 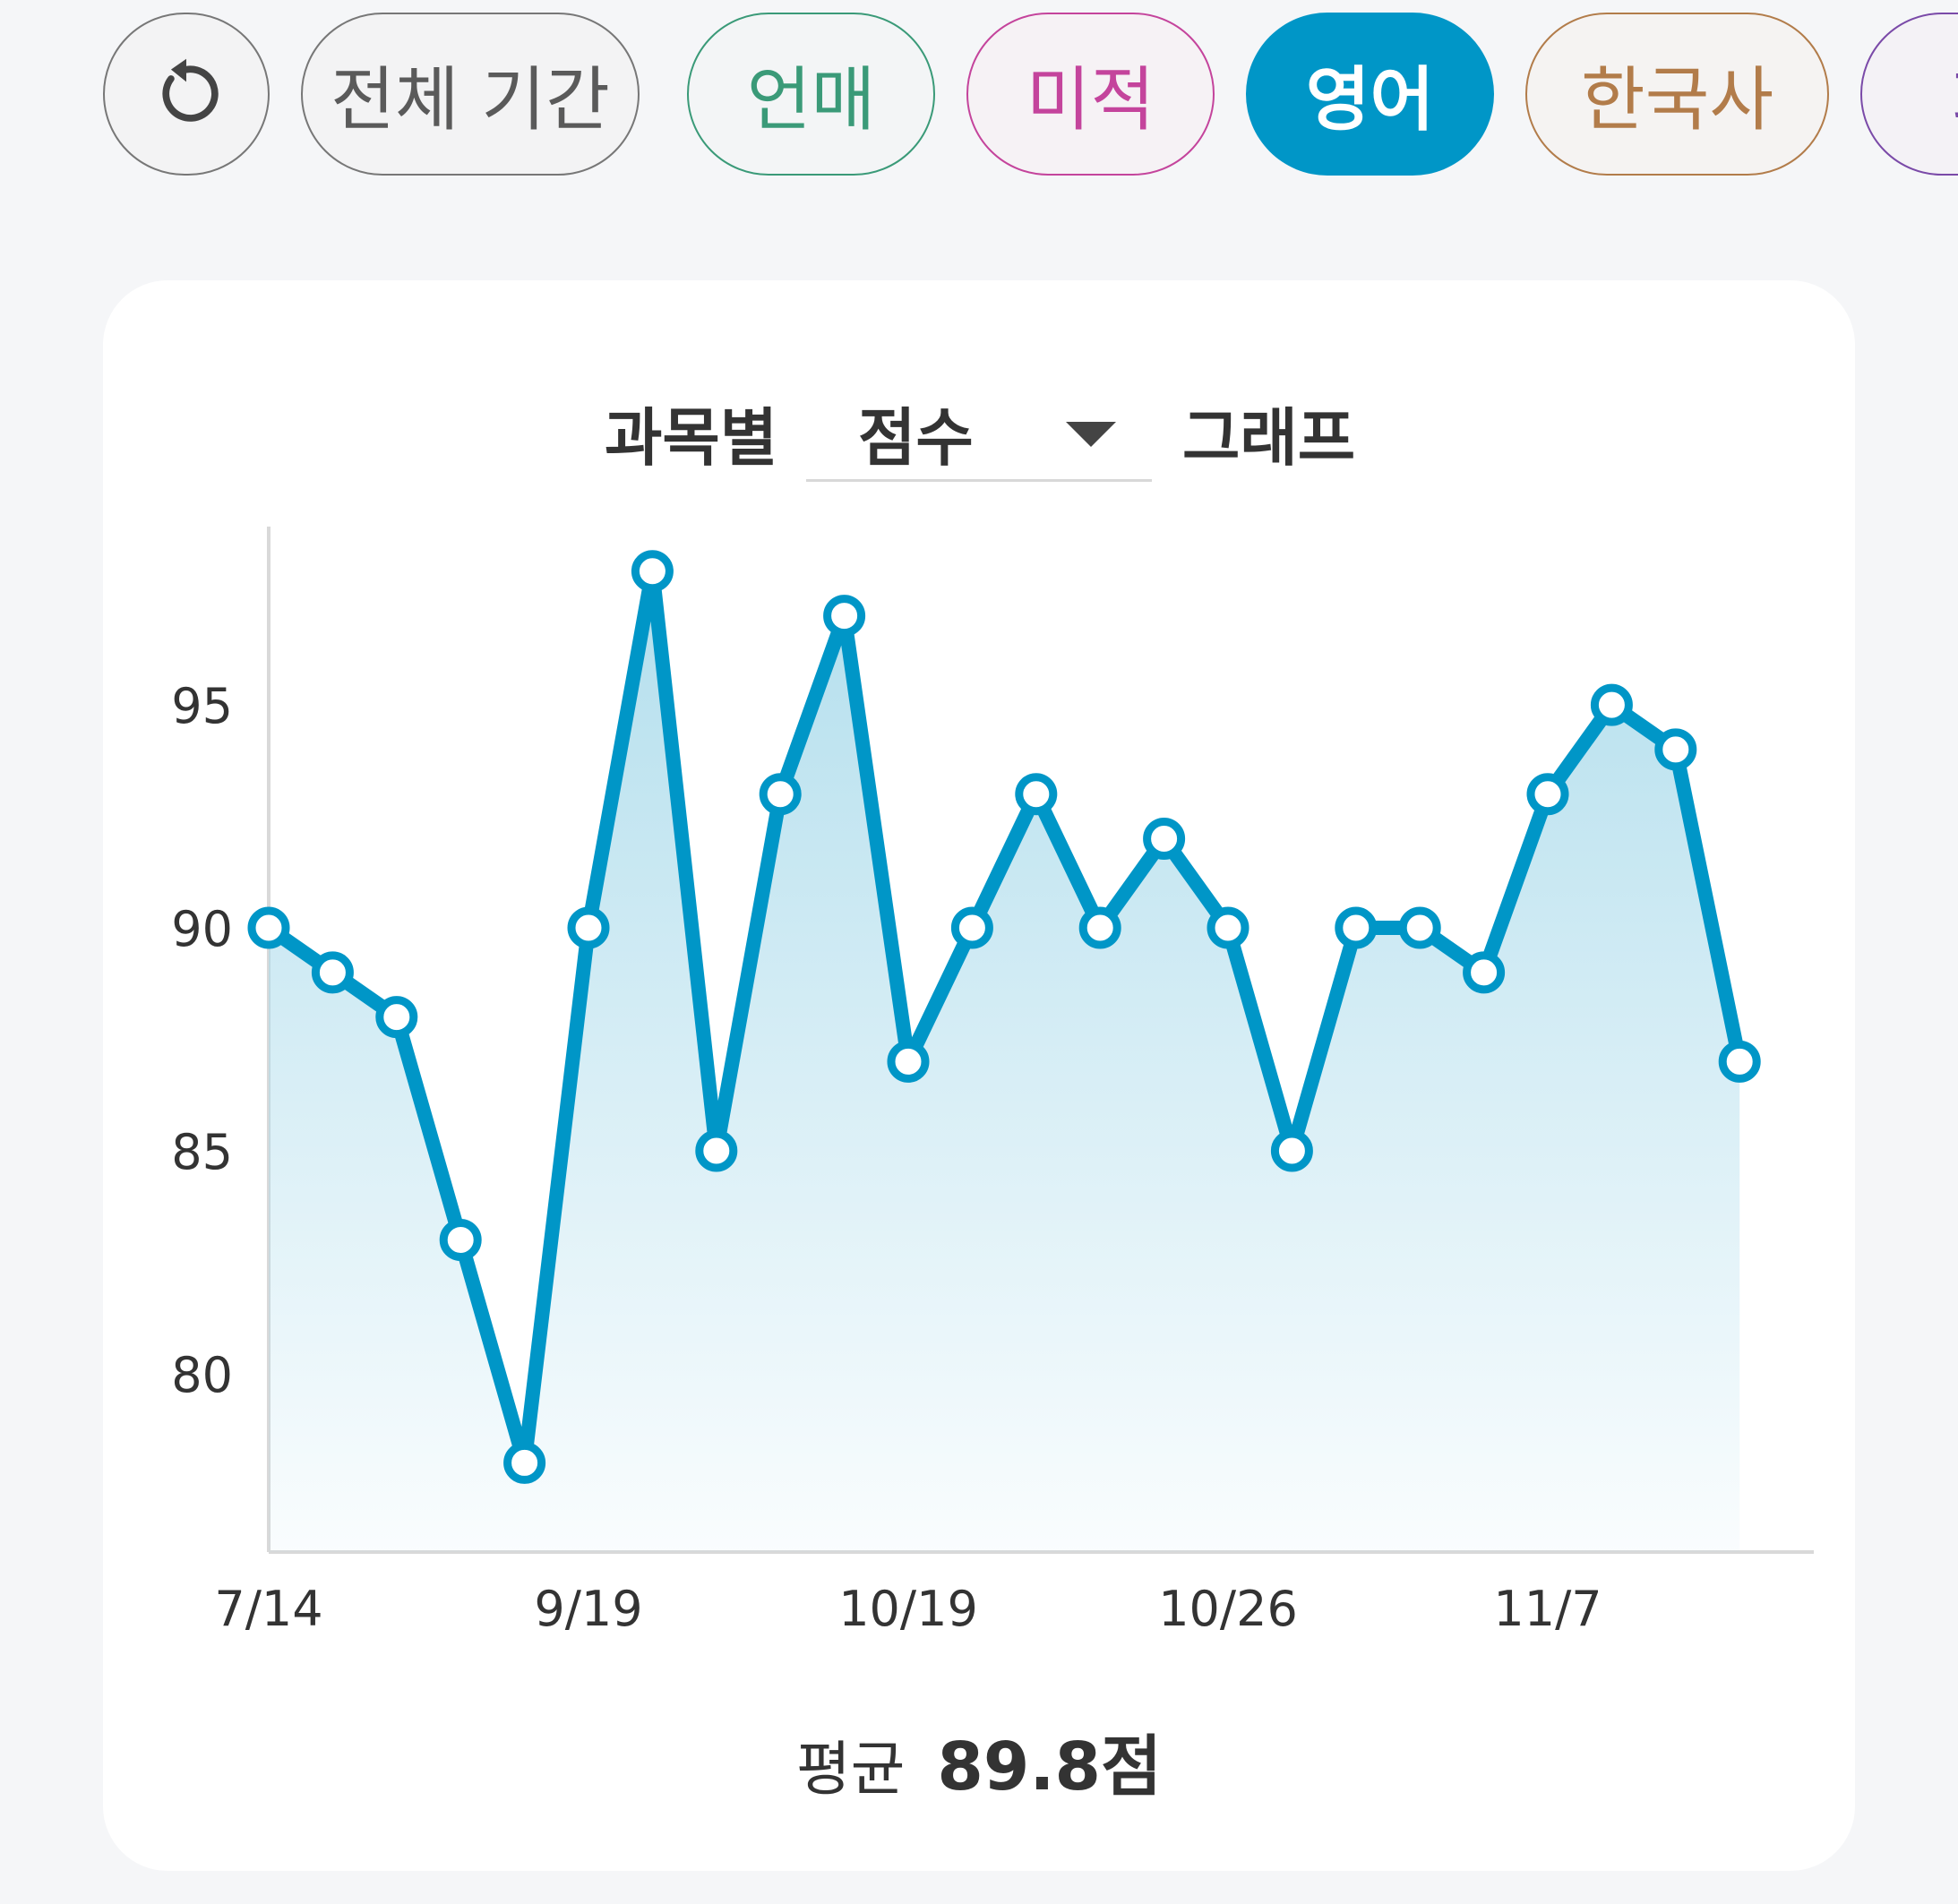 What do you see at coordinates (1228, 1609) in the screenshot?
I see `x-tick-label: 10/26` at bounding box center [1228, 1609].